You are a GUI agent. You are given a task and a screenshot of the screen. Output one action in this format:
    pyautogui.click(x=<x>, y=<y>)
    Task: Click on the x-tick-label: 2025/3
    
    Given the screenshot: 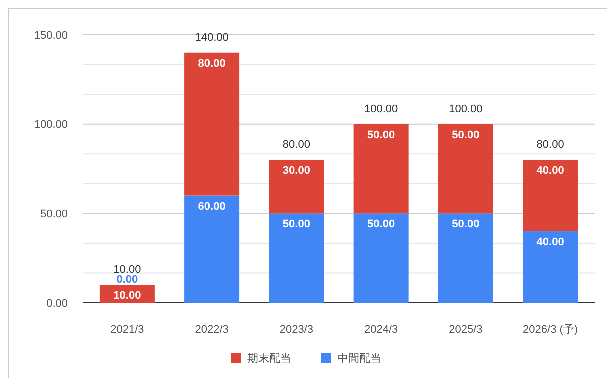 What is the action you would take?
    pyautogui.click(x=466, y=330)
    